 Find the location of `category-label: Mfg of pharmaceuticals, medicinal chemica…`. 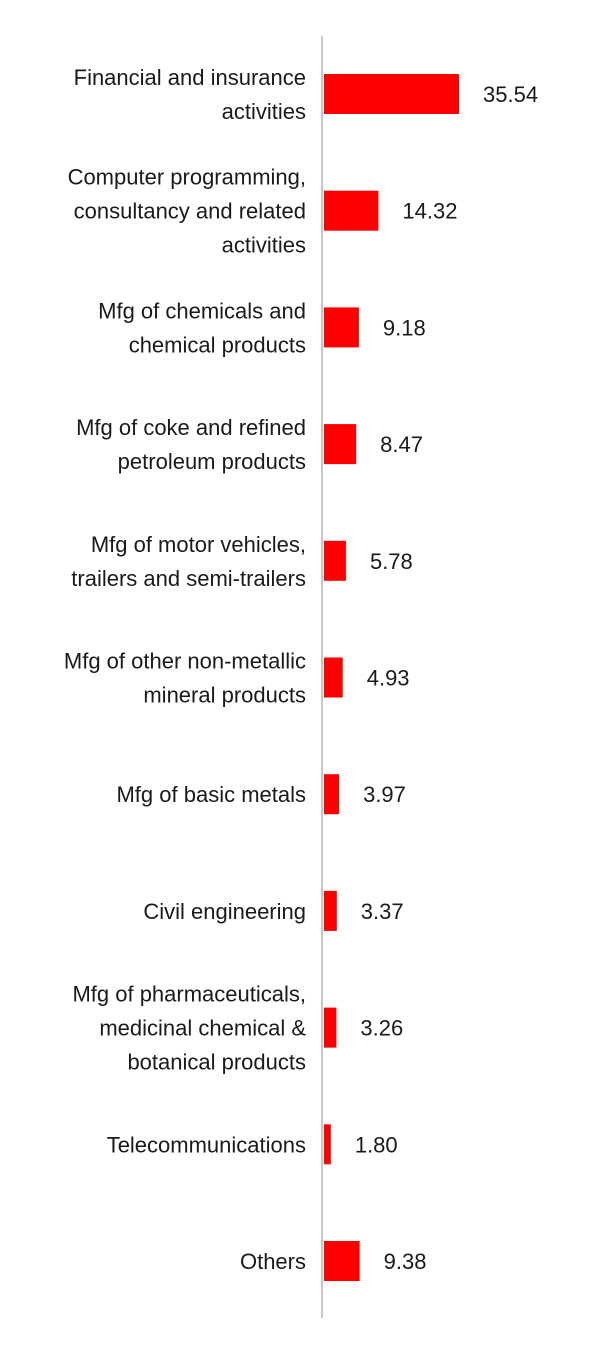

category-label: Mfg of pharmaceuticals, medicinal chemica… is located at coordinates (189, 1028).